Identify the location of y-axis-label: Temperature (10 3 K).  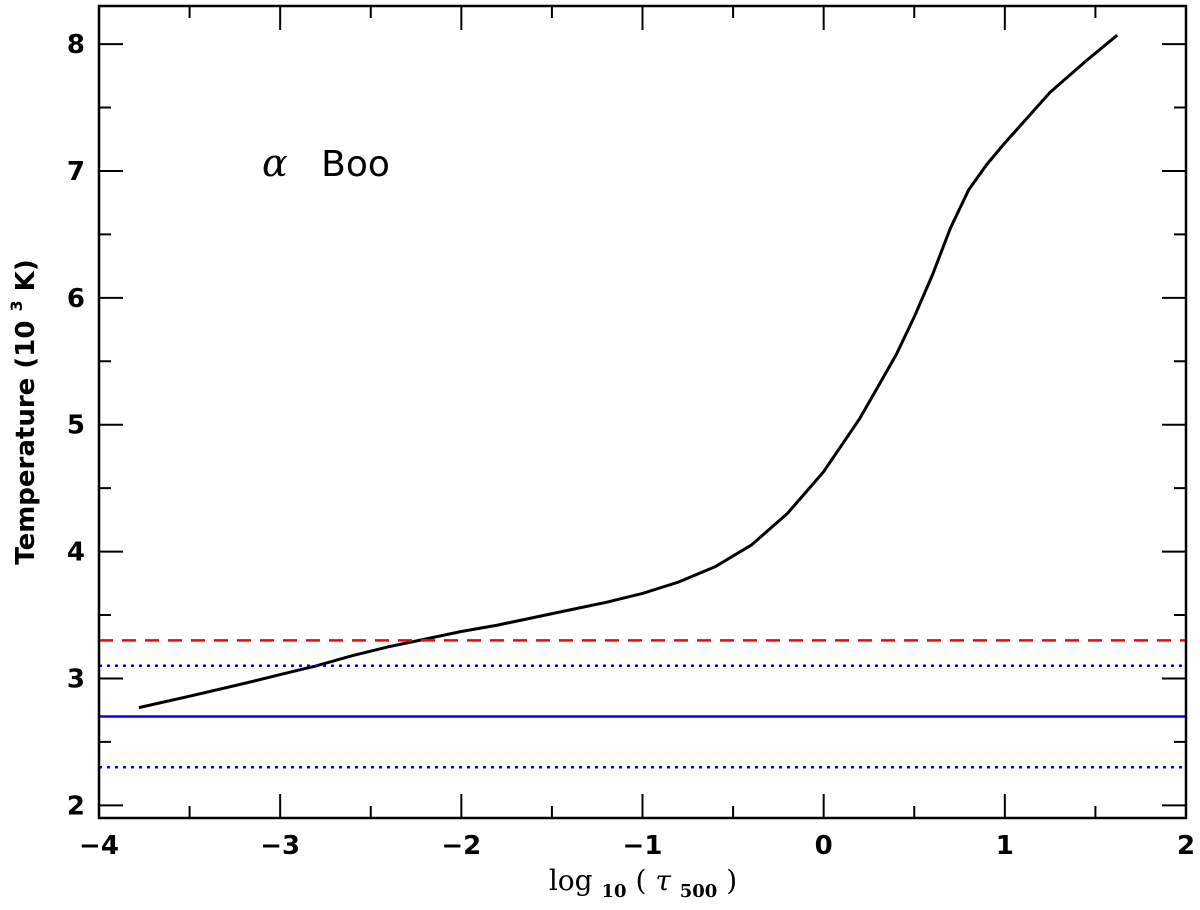
(20, 411).